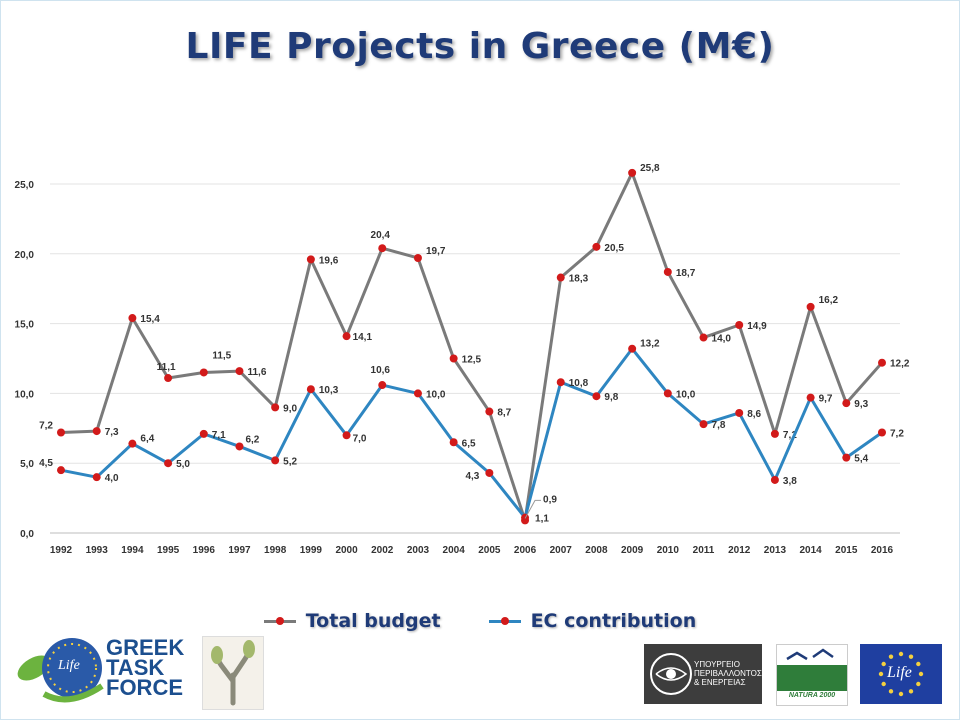 The image size is (960, 720). Describe the element at coordinates (722, 339) in the screenshot. I see `data-label: 14,0` at that location.